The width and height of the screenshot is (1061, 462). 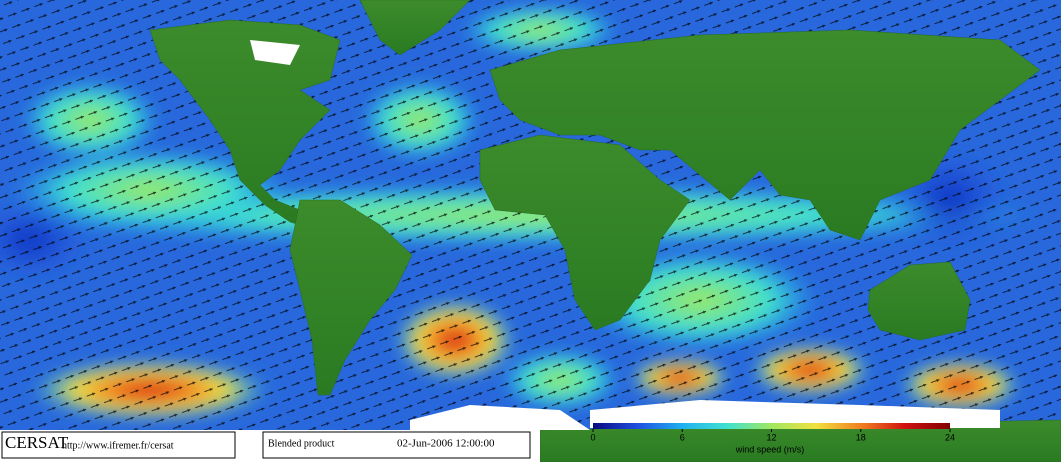 What do you see at coordinates (446, 444) in the screenshot?
I see `timestamp: 02-Jun-2006 12:00:00` at bounding box center [446, 444].